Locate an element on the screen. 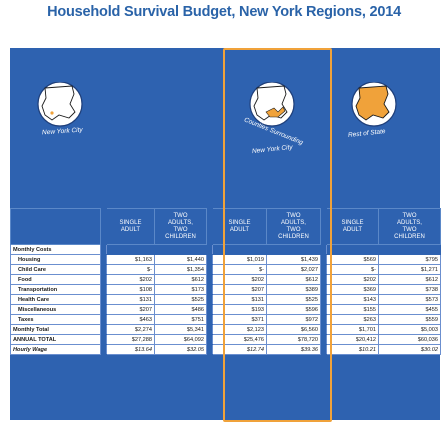 The image size is (448, 428). row-label: Miscellaneous is located at coordinates (55, 309).